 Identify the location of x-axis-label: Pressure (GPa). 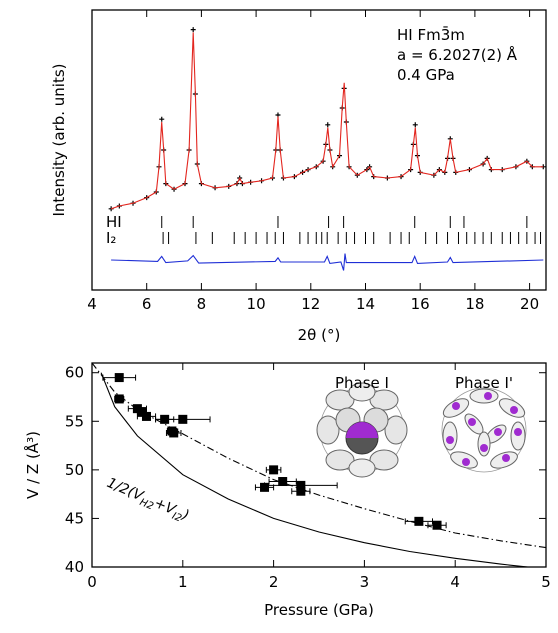
(319, 610).